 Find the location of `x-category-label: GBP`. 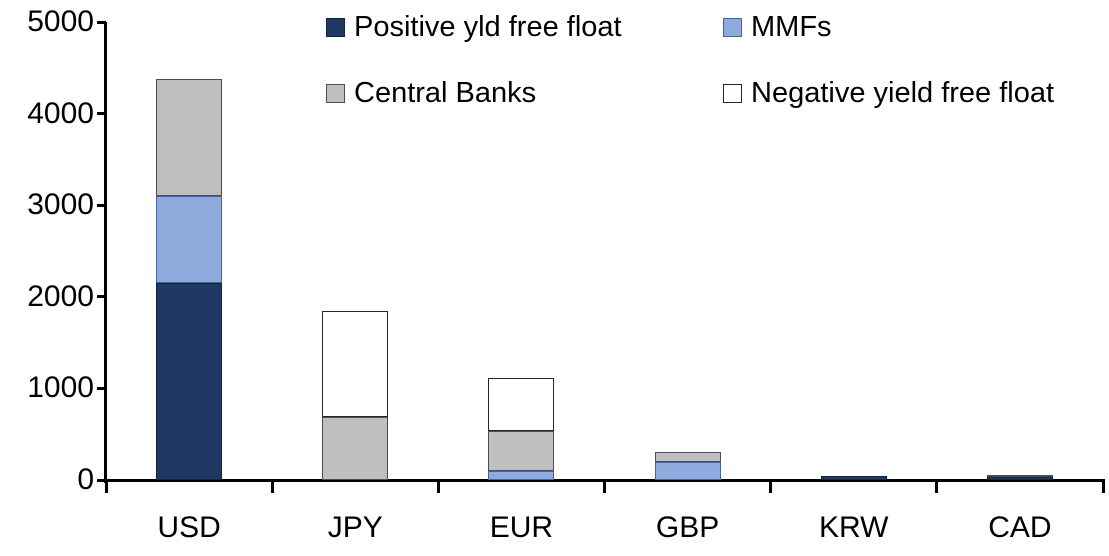

x-category-label: GBP is located at coordinates (687, 527).